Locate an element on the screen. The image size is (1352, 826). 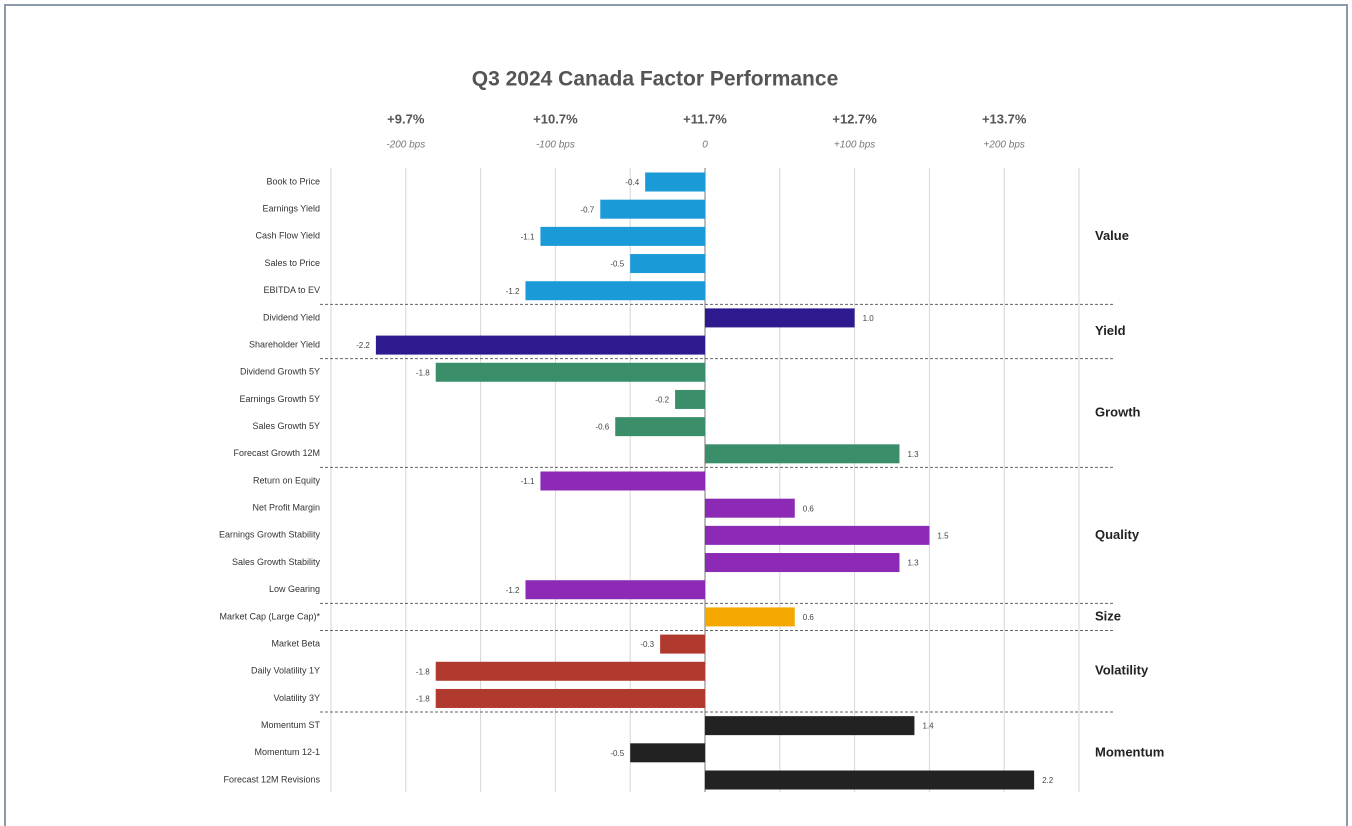
group-label: Momentum is located at coordinates (1129, 751).